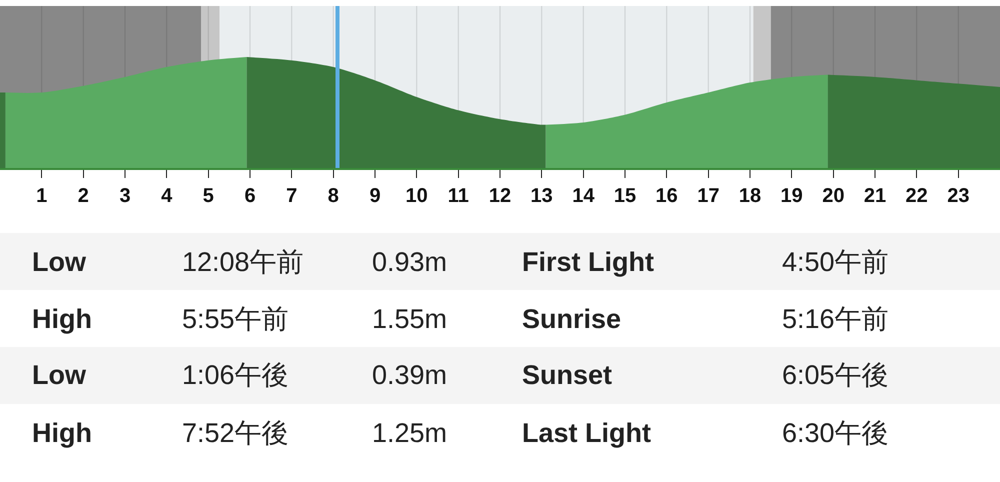 The width and height of the screenshot is (1000, 482). Describe the element at coordinates (835, 319) in the screenshot. I see `text: 5:16午前` at that location.